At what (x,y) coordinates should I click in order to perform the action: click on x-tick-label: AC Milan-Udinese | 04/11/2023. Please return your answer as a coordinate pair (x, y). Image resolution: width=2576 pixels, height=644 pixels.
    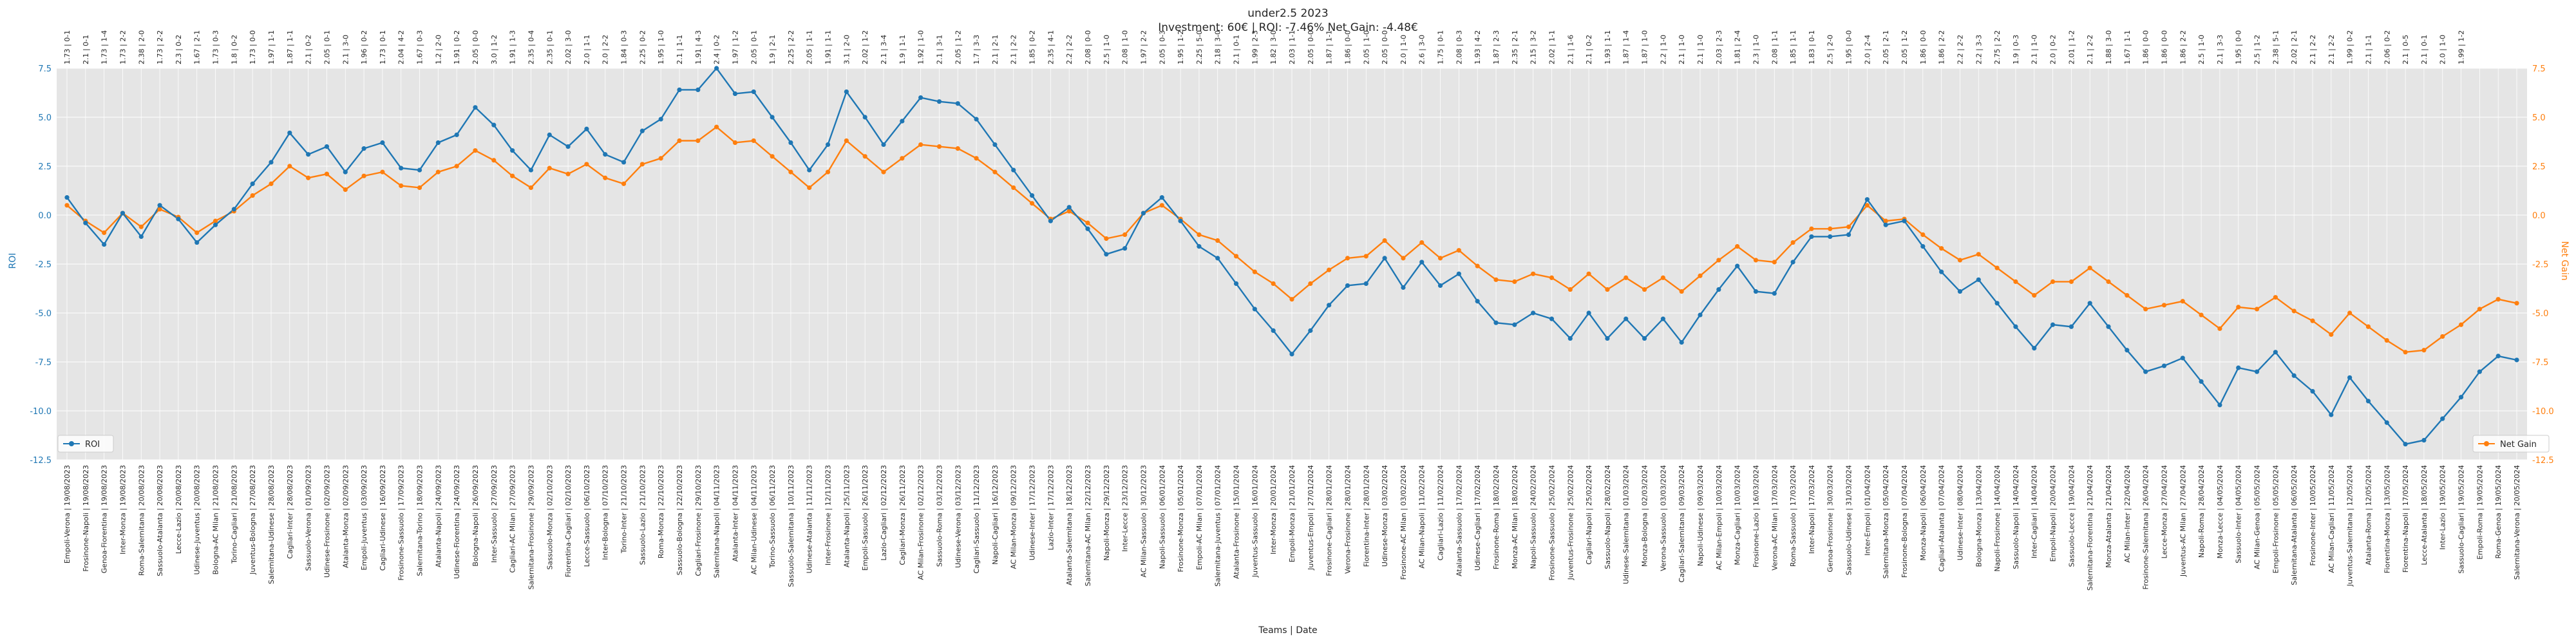
    Looking at the image, I should click on (754, 519).